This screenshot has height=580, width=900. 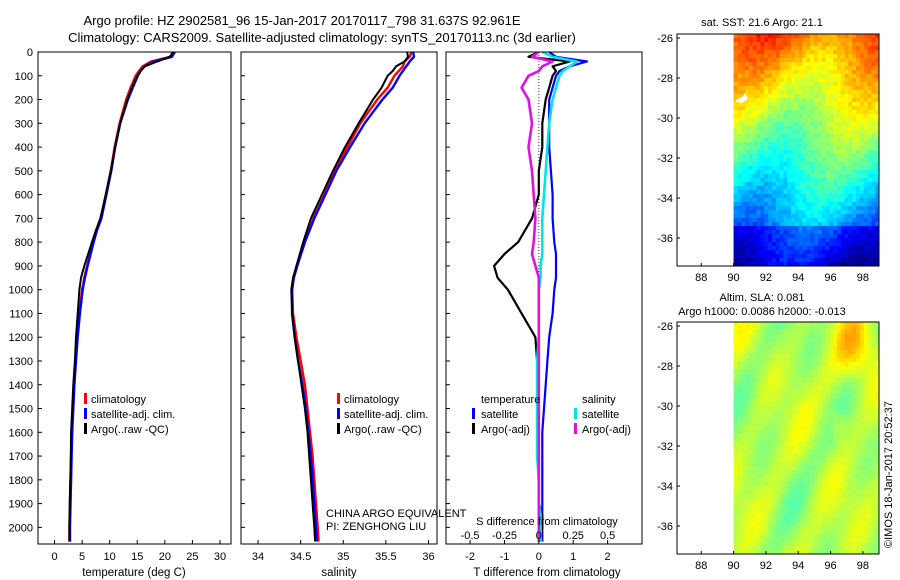 What do you see at coordinates (778, 150) in the screenshot?
I see `sst-map-frame` at bounding box center [778, 150].